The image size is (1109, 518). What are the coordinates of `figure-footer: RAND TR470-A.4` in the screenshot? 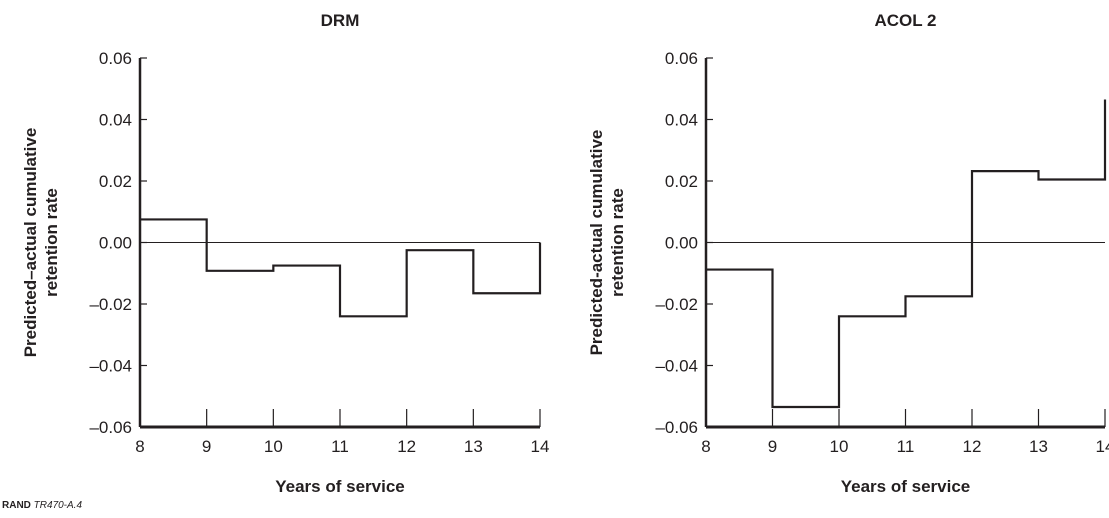 It's located at (42, 505).